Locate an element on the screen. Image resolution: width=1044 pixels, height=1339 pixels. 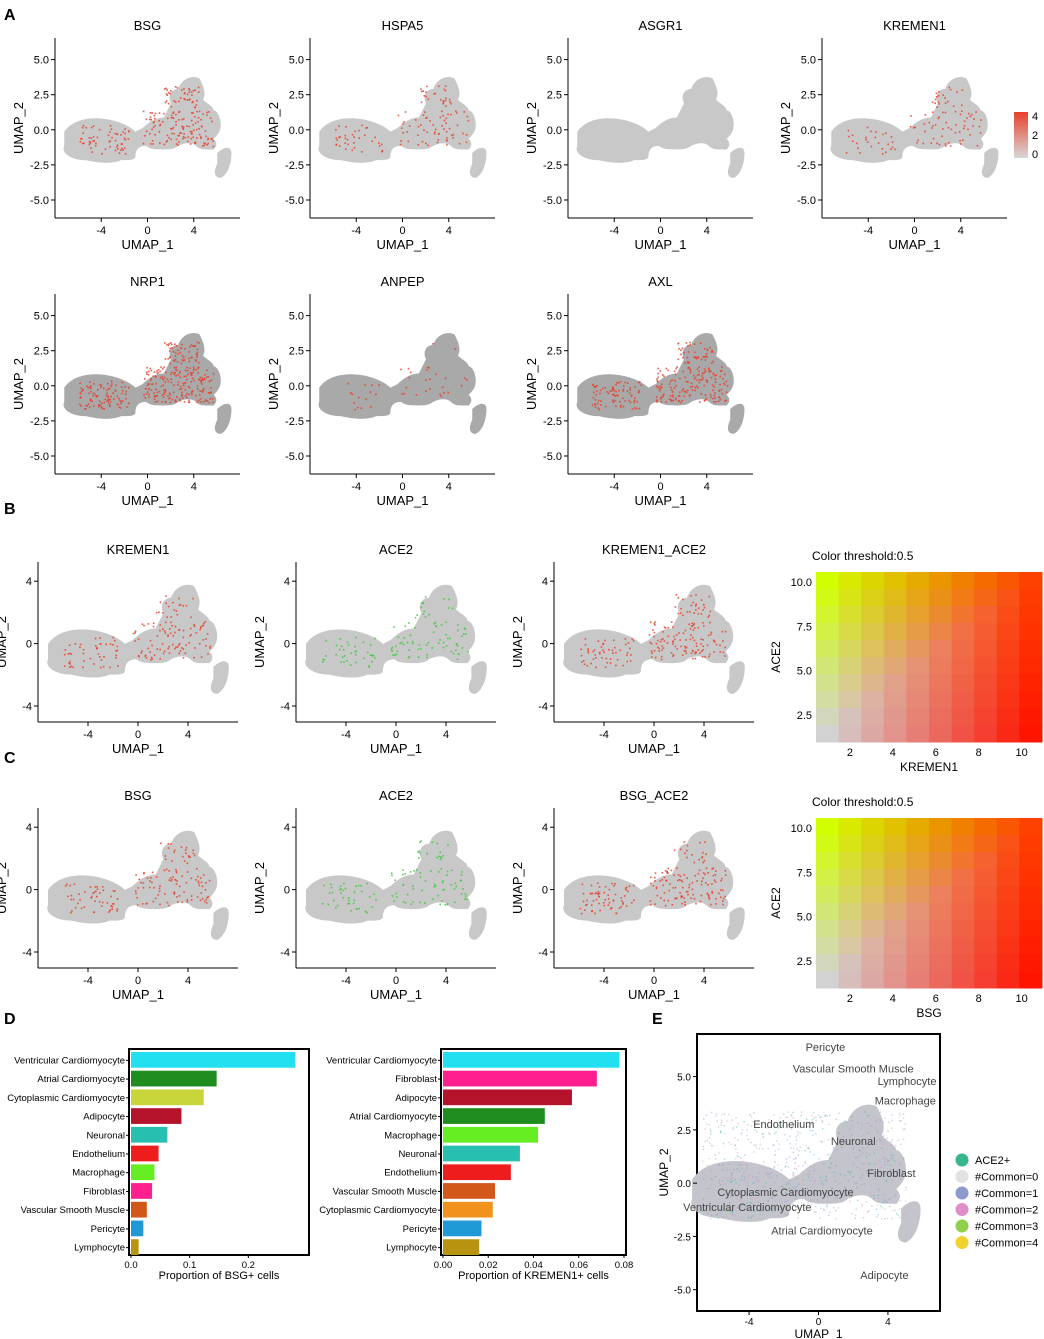
cell-cloud is located at coordinates (654, 639).